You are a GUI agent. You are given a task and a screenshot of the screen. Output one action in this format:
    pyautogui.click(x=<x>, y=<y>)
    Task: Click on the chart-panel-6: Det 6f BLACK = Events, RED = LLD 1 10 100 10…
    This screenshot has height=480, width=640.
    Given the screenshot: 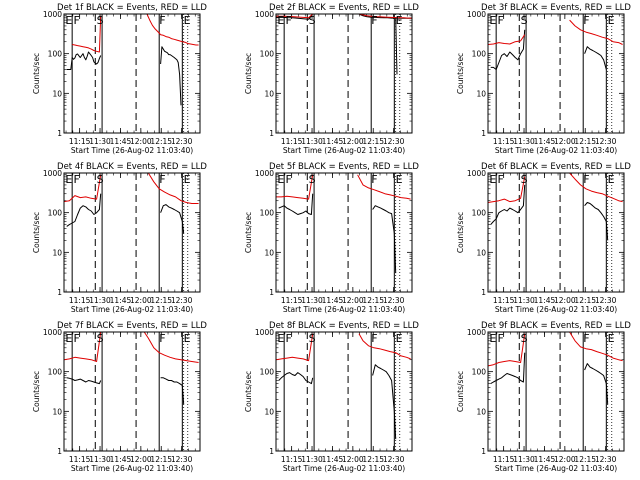 What is the action you would take?
    pyautogui.click(x=543, y=238)
    